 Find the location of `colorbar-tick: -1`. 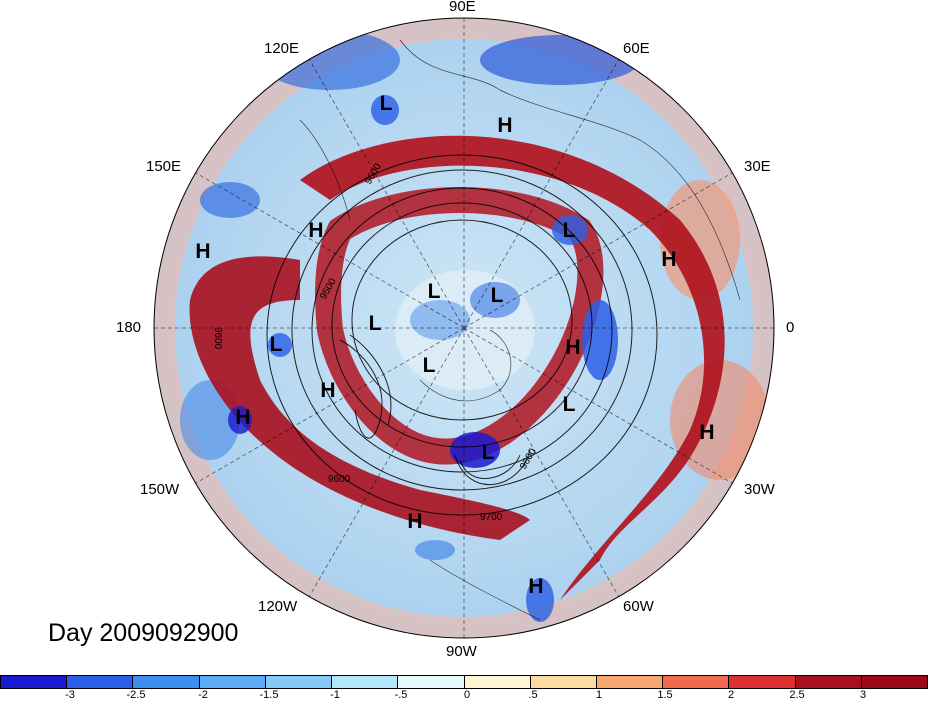

colorbar-tick: -1 is located at coordinates (335, 695).